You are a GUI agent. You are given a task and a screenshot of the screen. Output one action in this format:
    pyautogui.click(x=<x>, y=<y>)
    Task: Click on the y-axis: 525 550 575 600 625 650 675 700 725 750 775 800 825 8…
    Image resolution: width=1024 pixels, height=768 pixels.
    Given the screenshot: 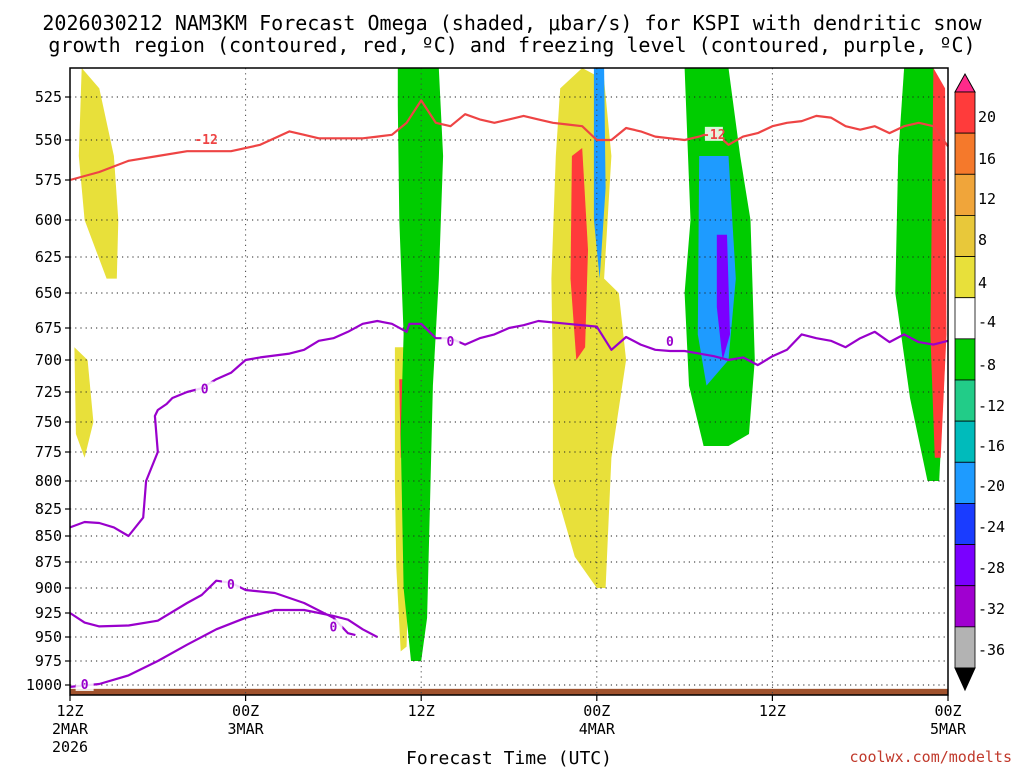 What is the action you would take?
    pyautogui.click(x=48, y=391)
    